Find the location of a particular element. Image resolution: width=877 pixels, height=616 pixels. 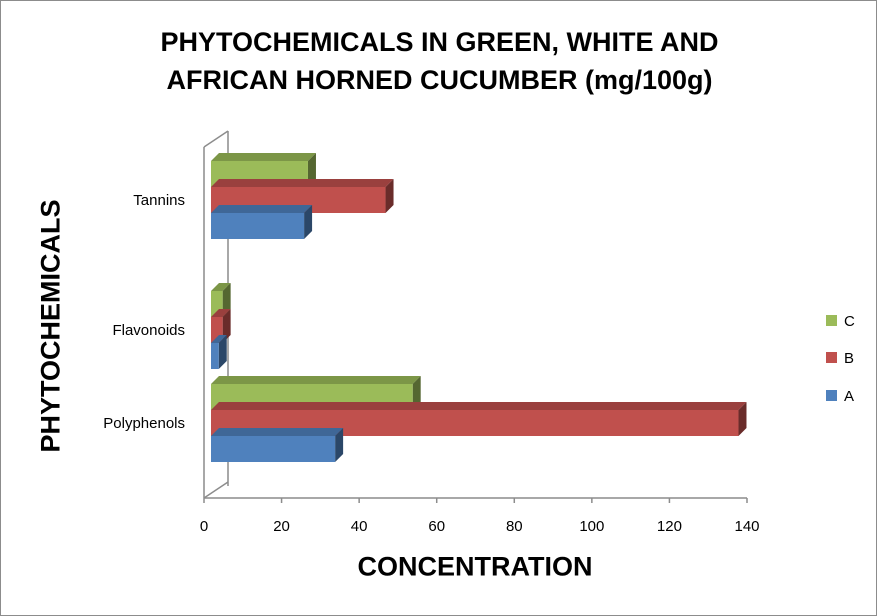

legend-swatch-A is located at coordinates (831, 395).